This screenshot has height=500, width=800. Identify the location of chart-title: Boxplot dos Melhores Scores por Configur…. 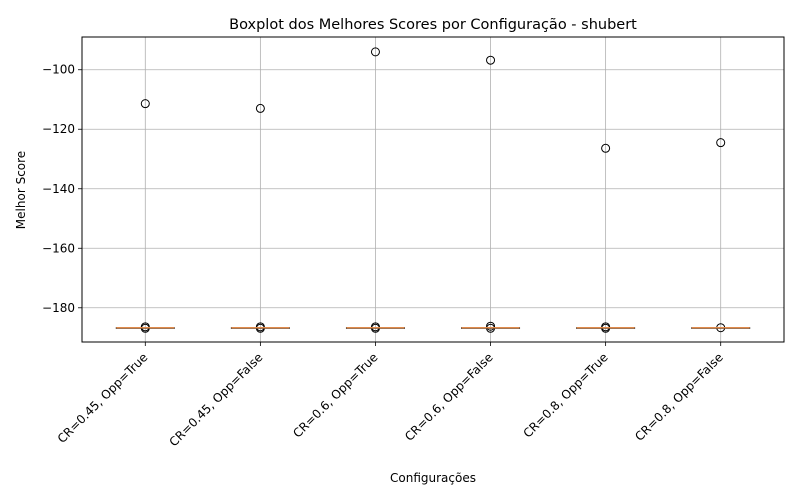
(433, 25).